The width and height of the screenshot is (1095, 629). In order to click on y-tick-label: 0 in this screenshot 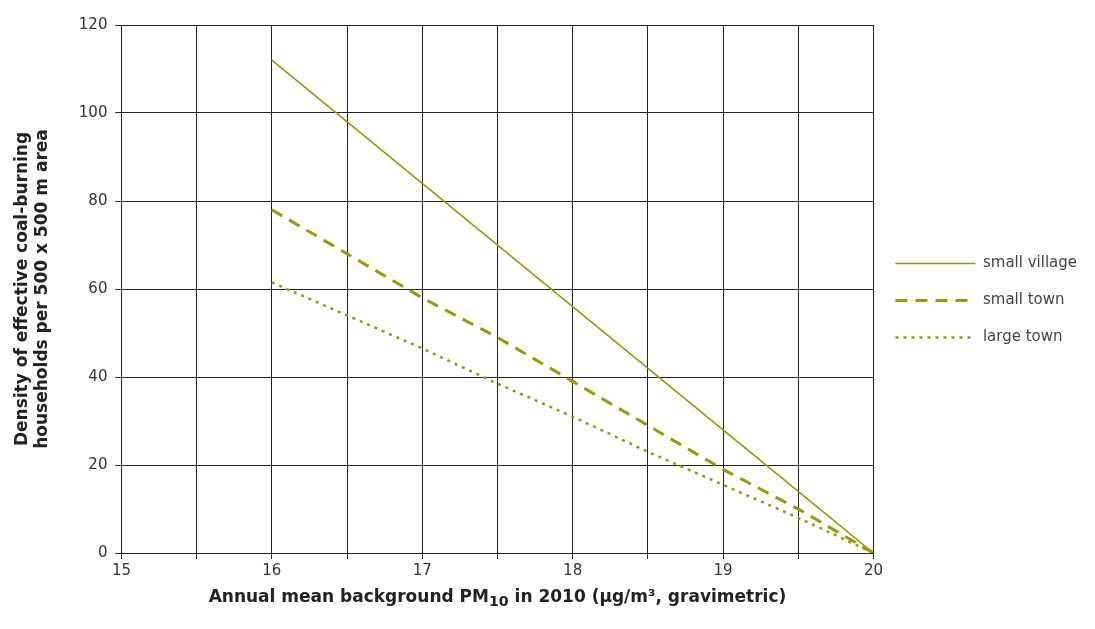, I will do `click(102, 551)`.